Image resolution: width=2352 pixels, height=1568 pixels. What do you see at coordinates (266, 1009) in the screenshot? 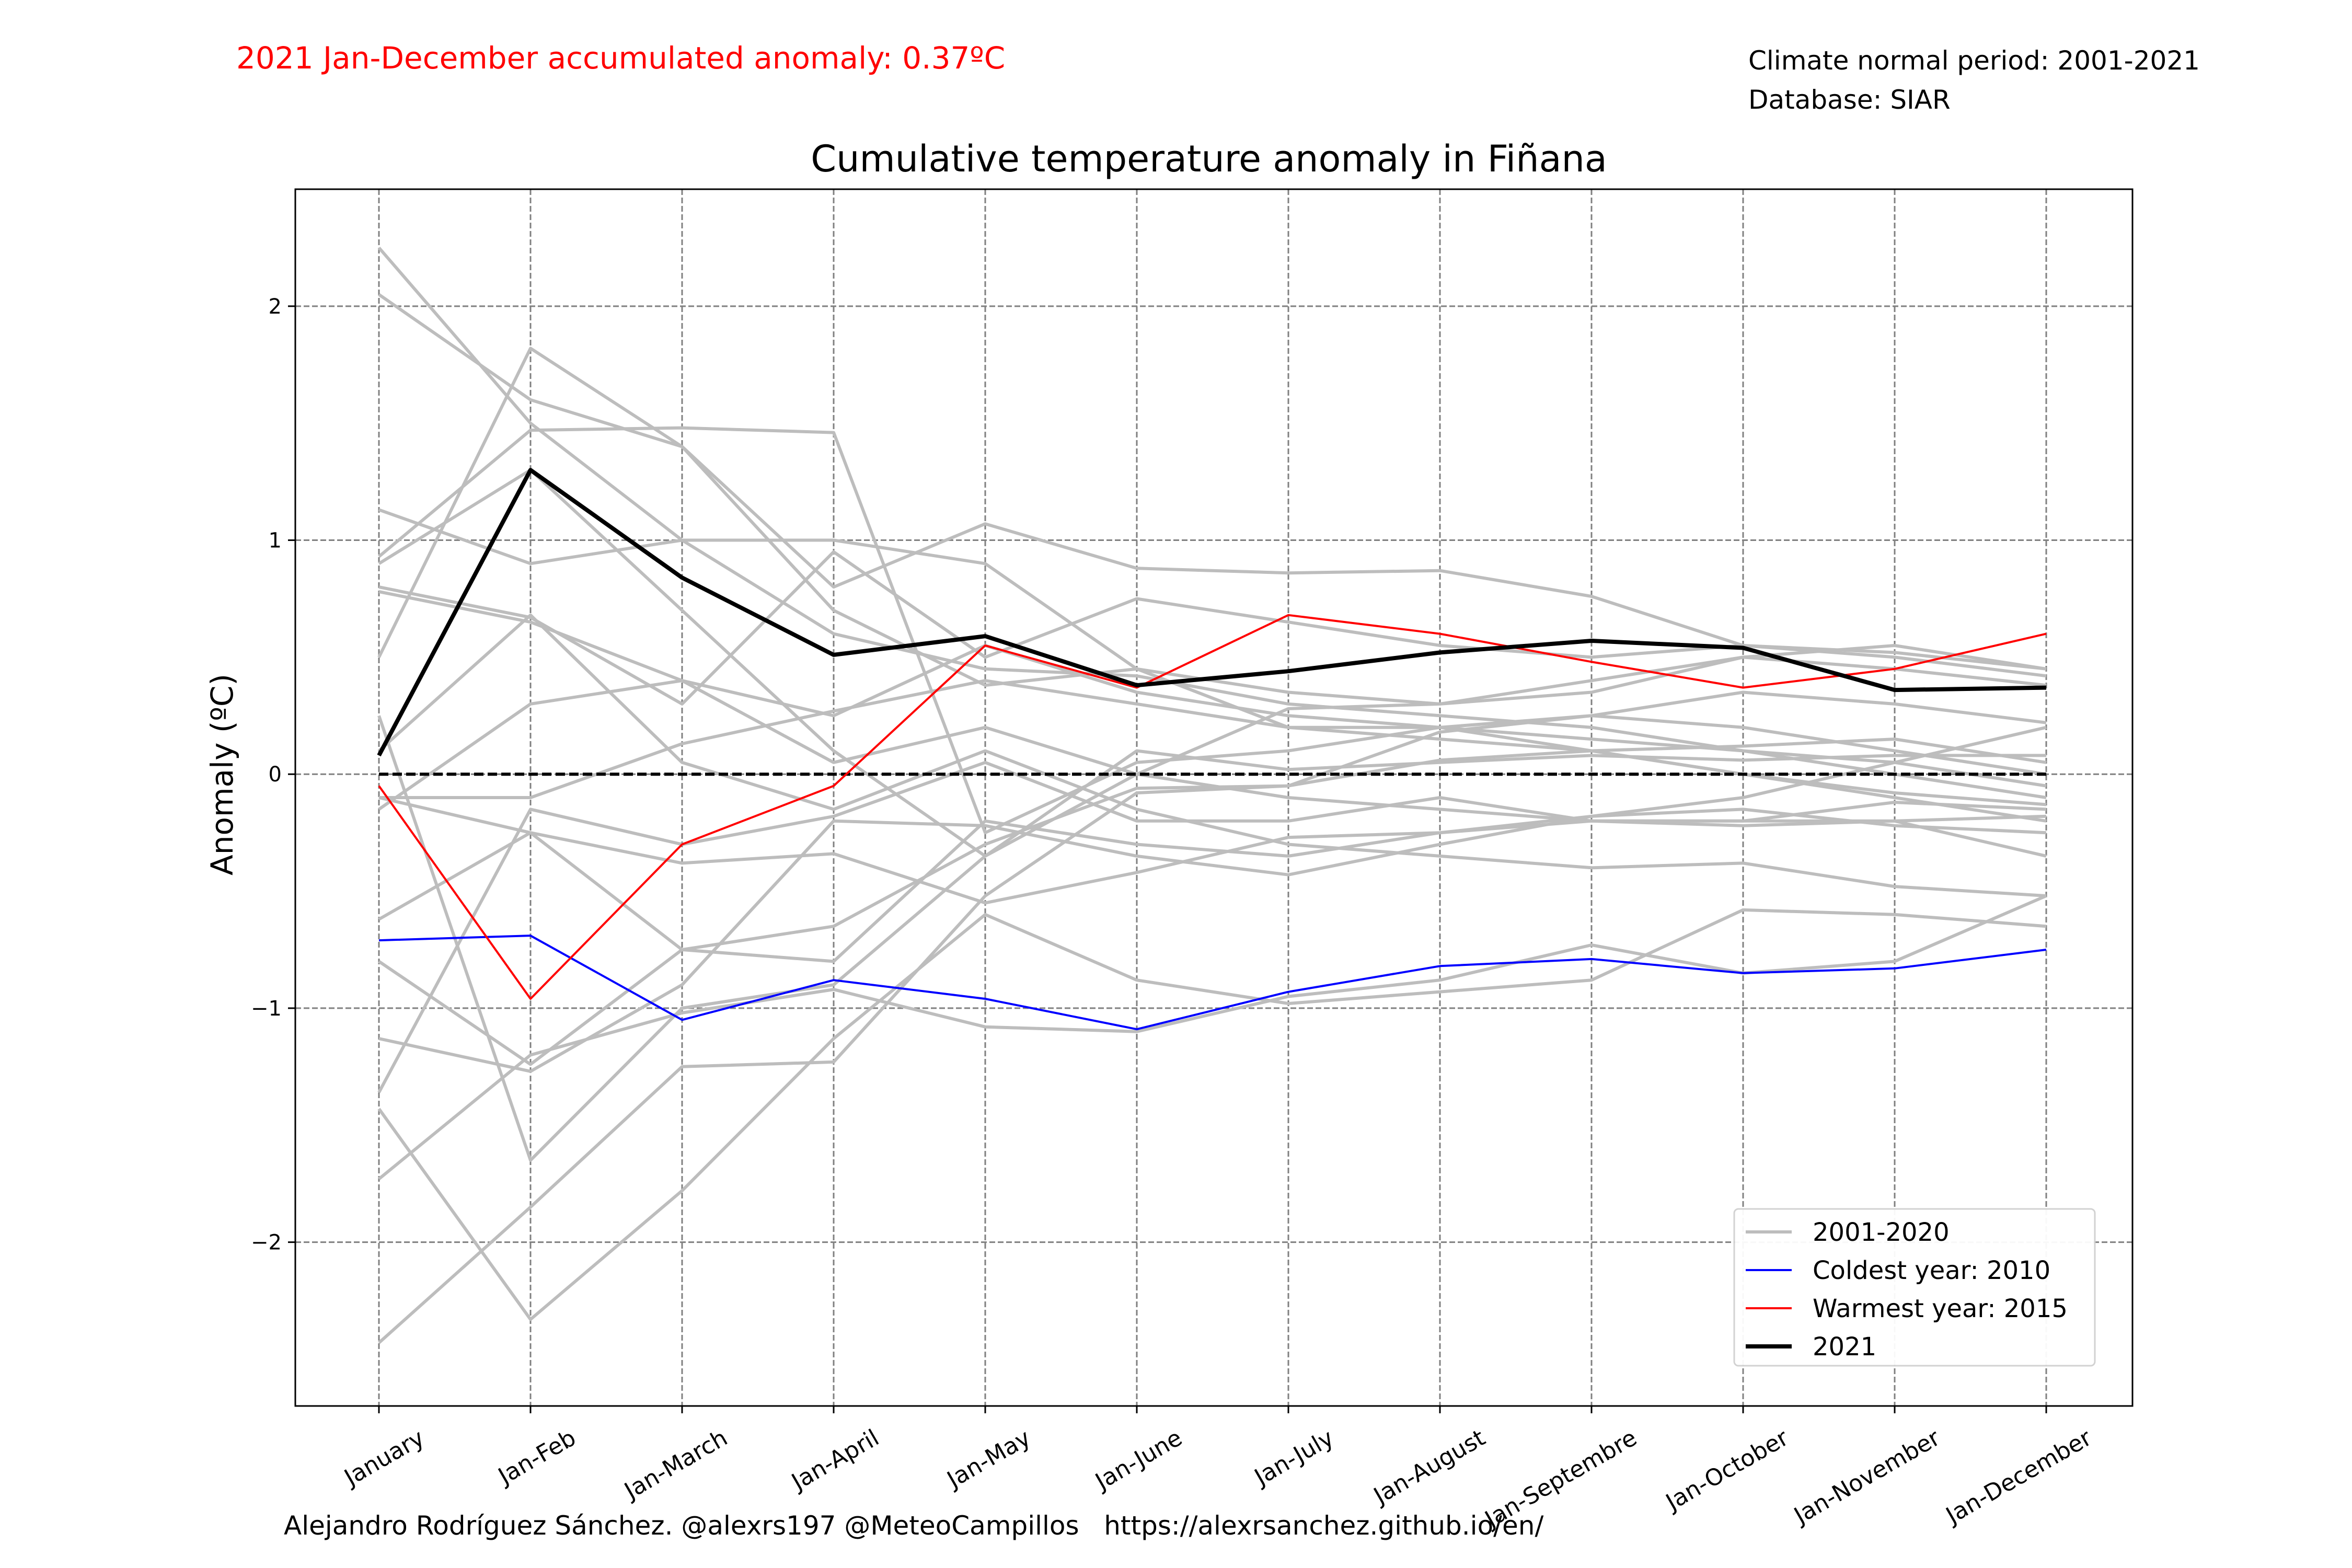
I see `y-tick-label: −1` at bounding box center [266, 1009].